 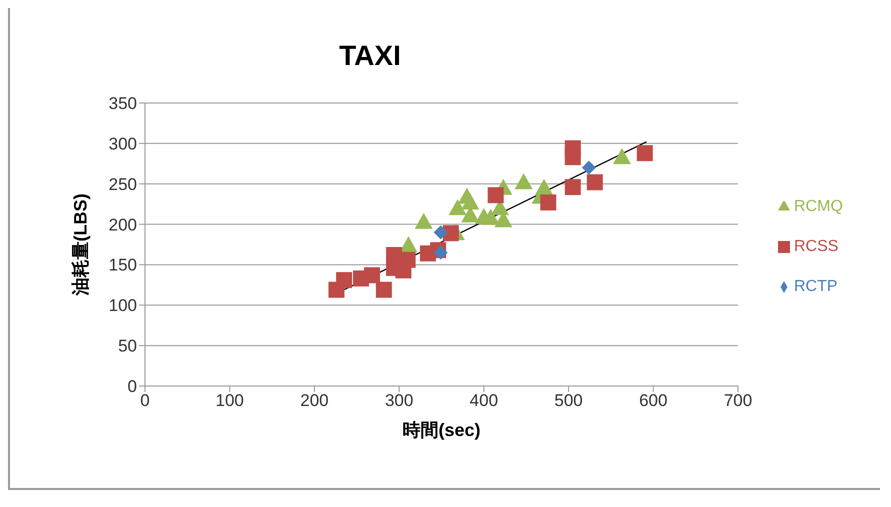 What do you see at coordinates (145, 400) in the screenshot?
I see `x-tick-label: 0` at bounding box center [145, 400].